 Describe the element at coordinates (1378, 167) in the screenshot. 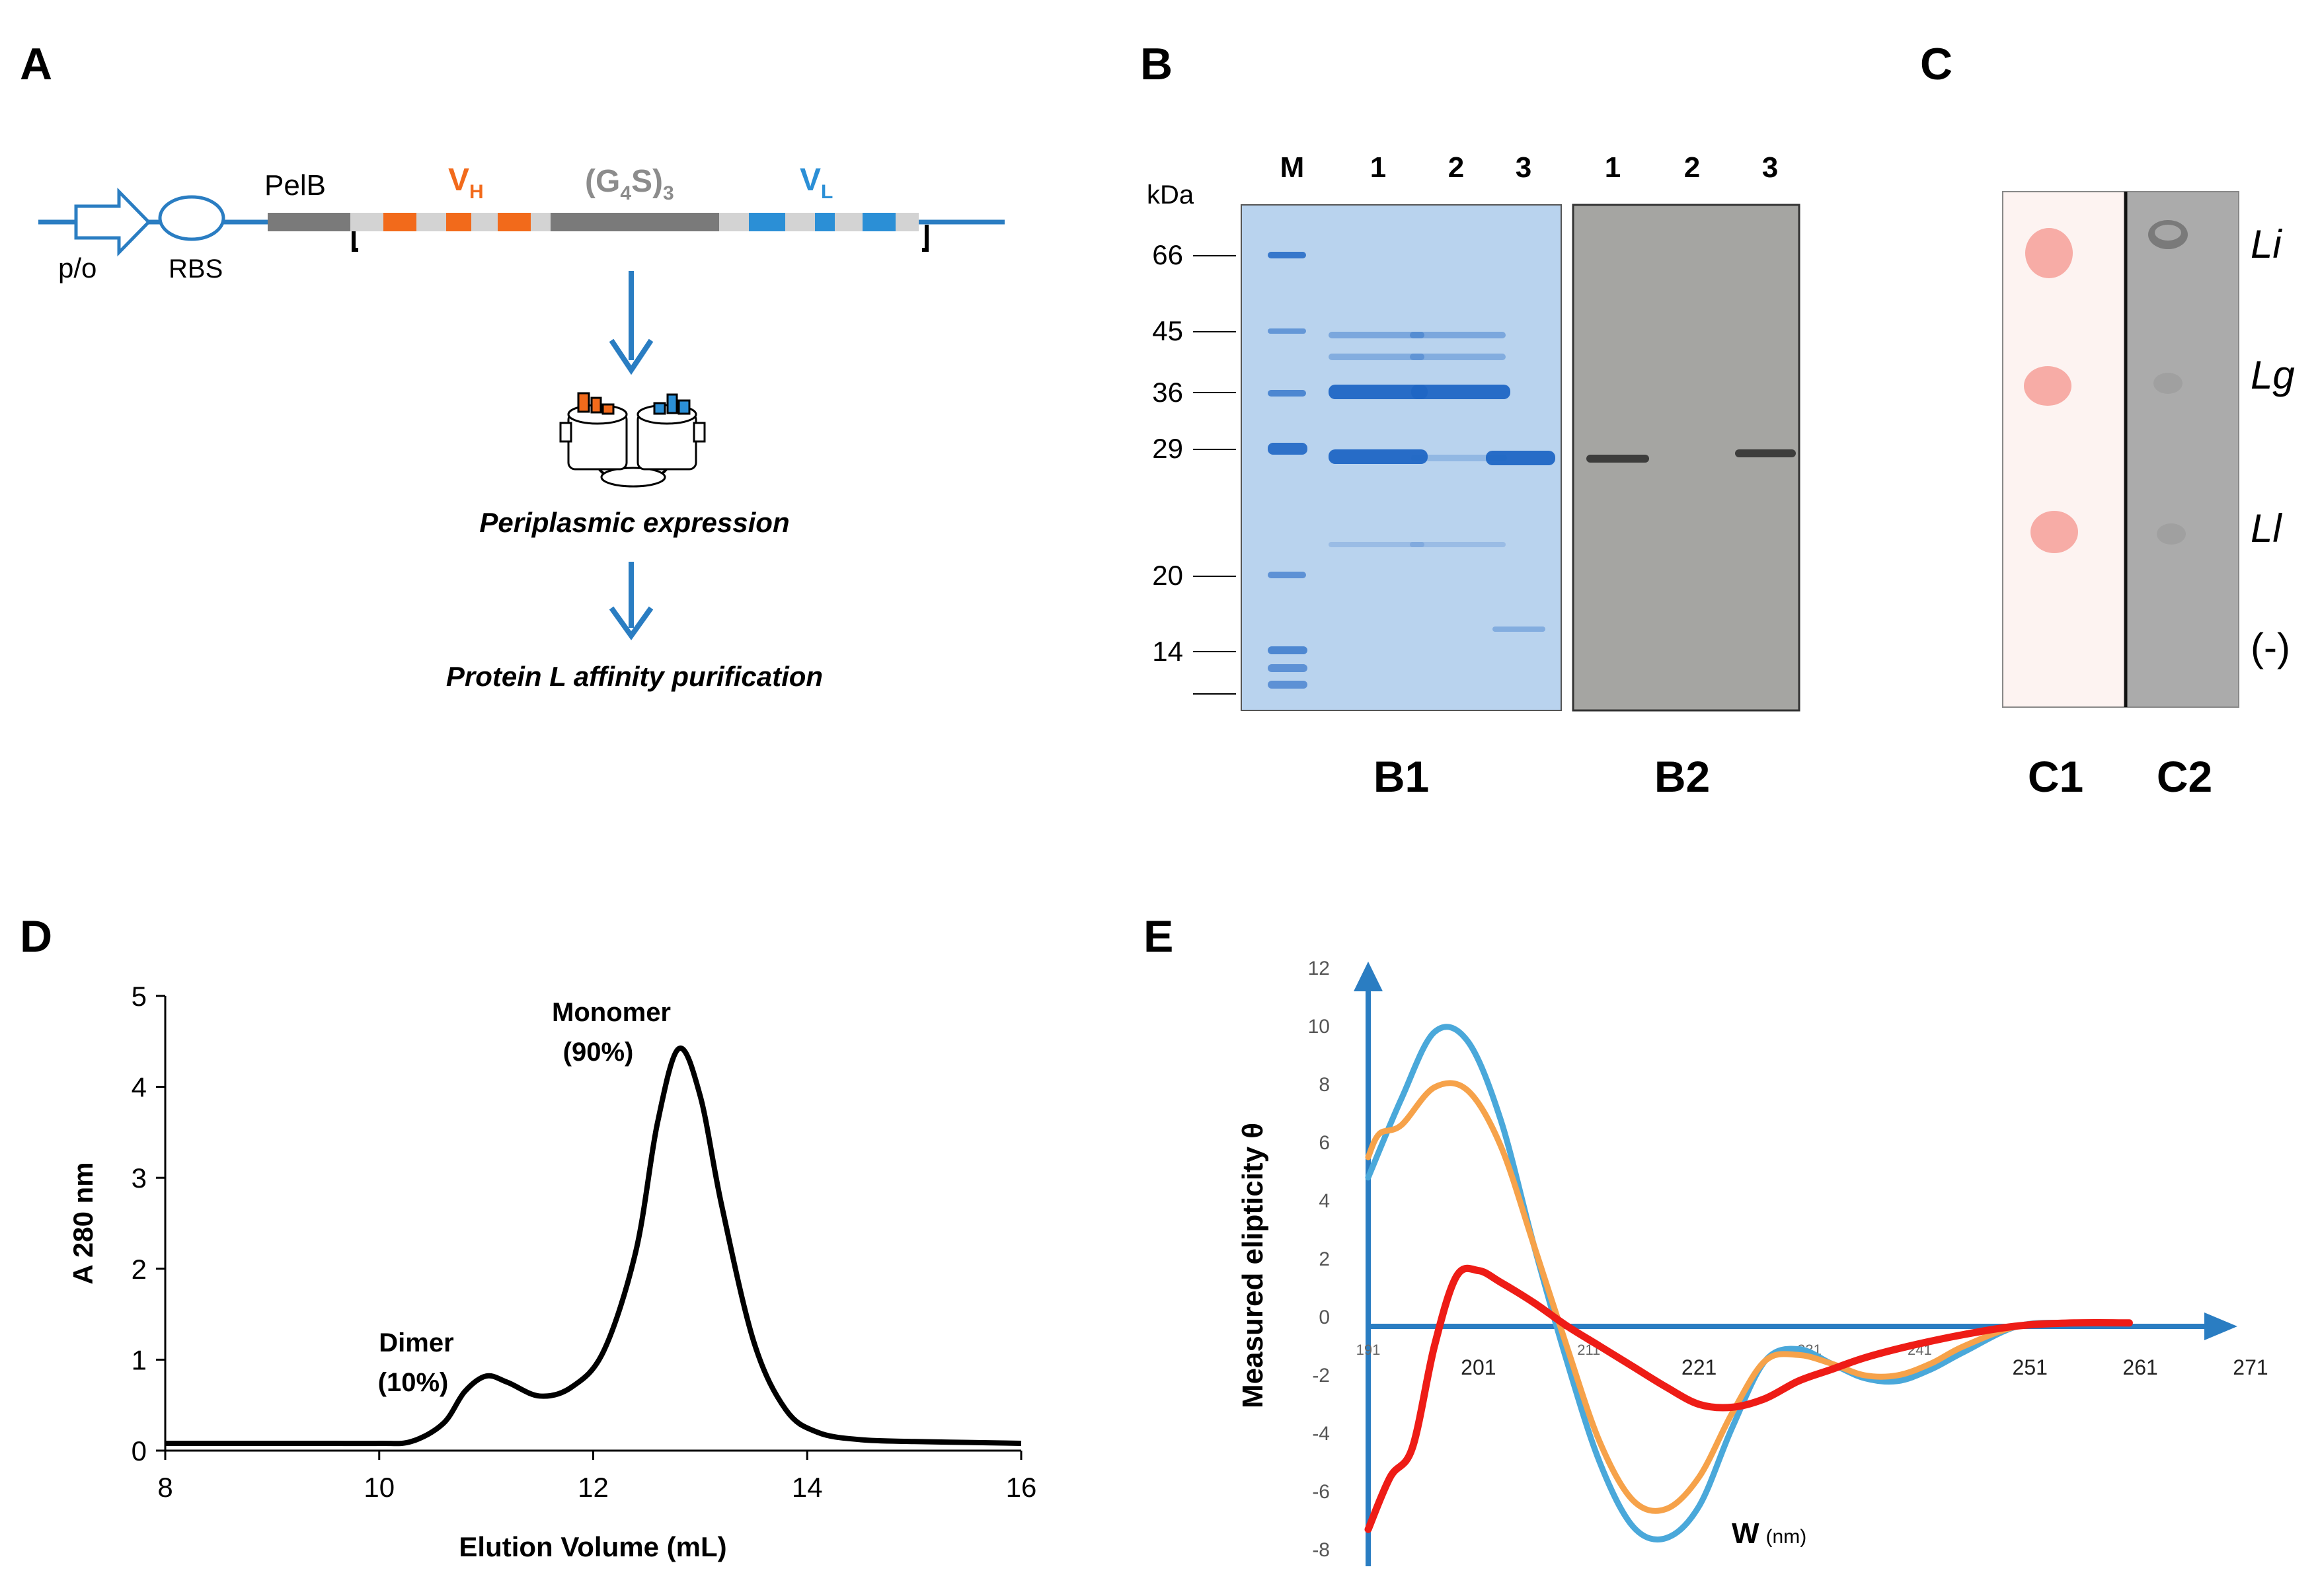

I see `lane-label-b1-1: 1` at that location.